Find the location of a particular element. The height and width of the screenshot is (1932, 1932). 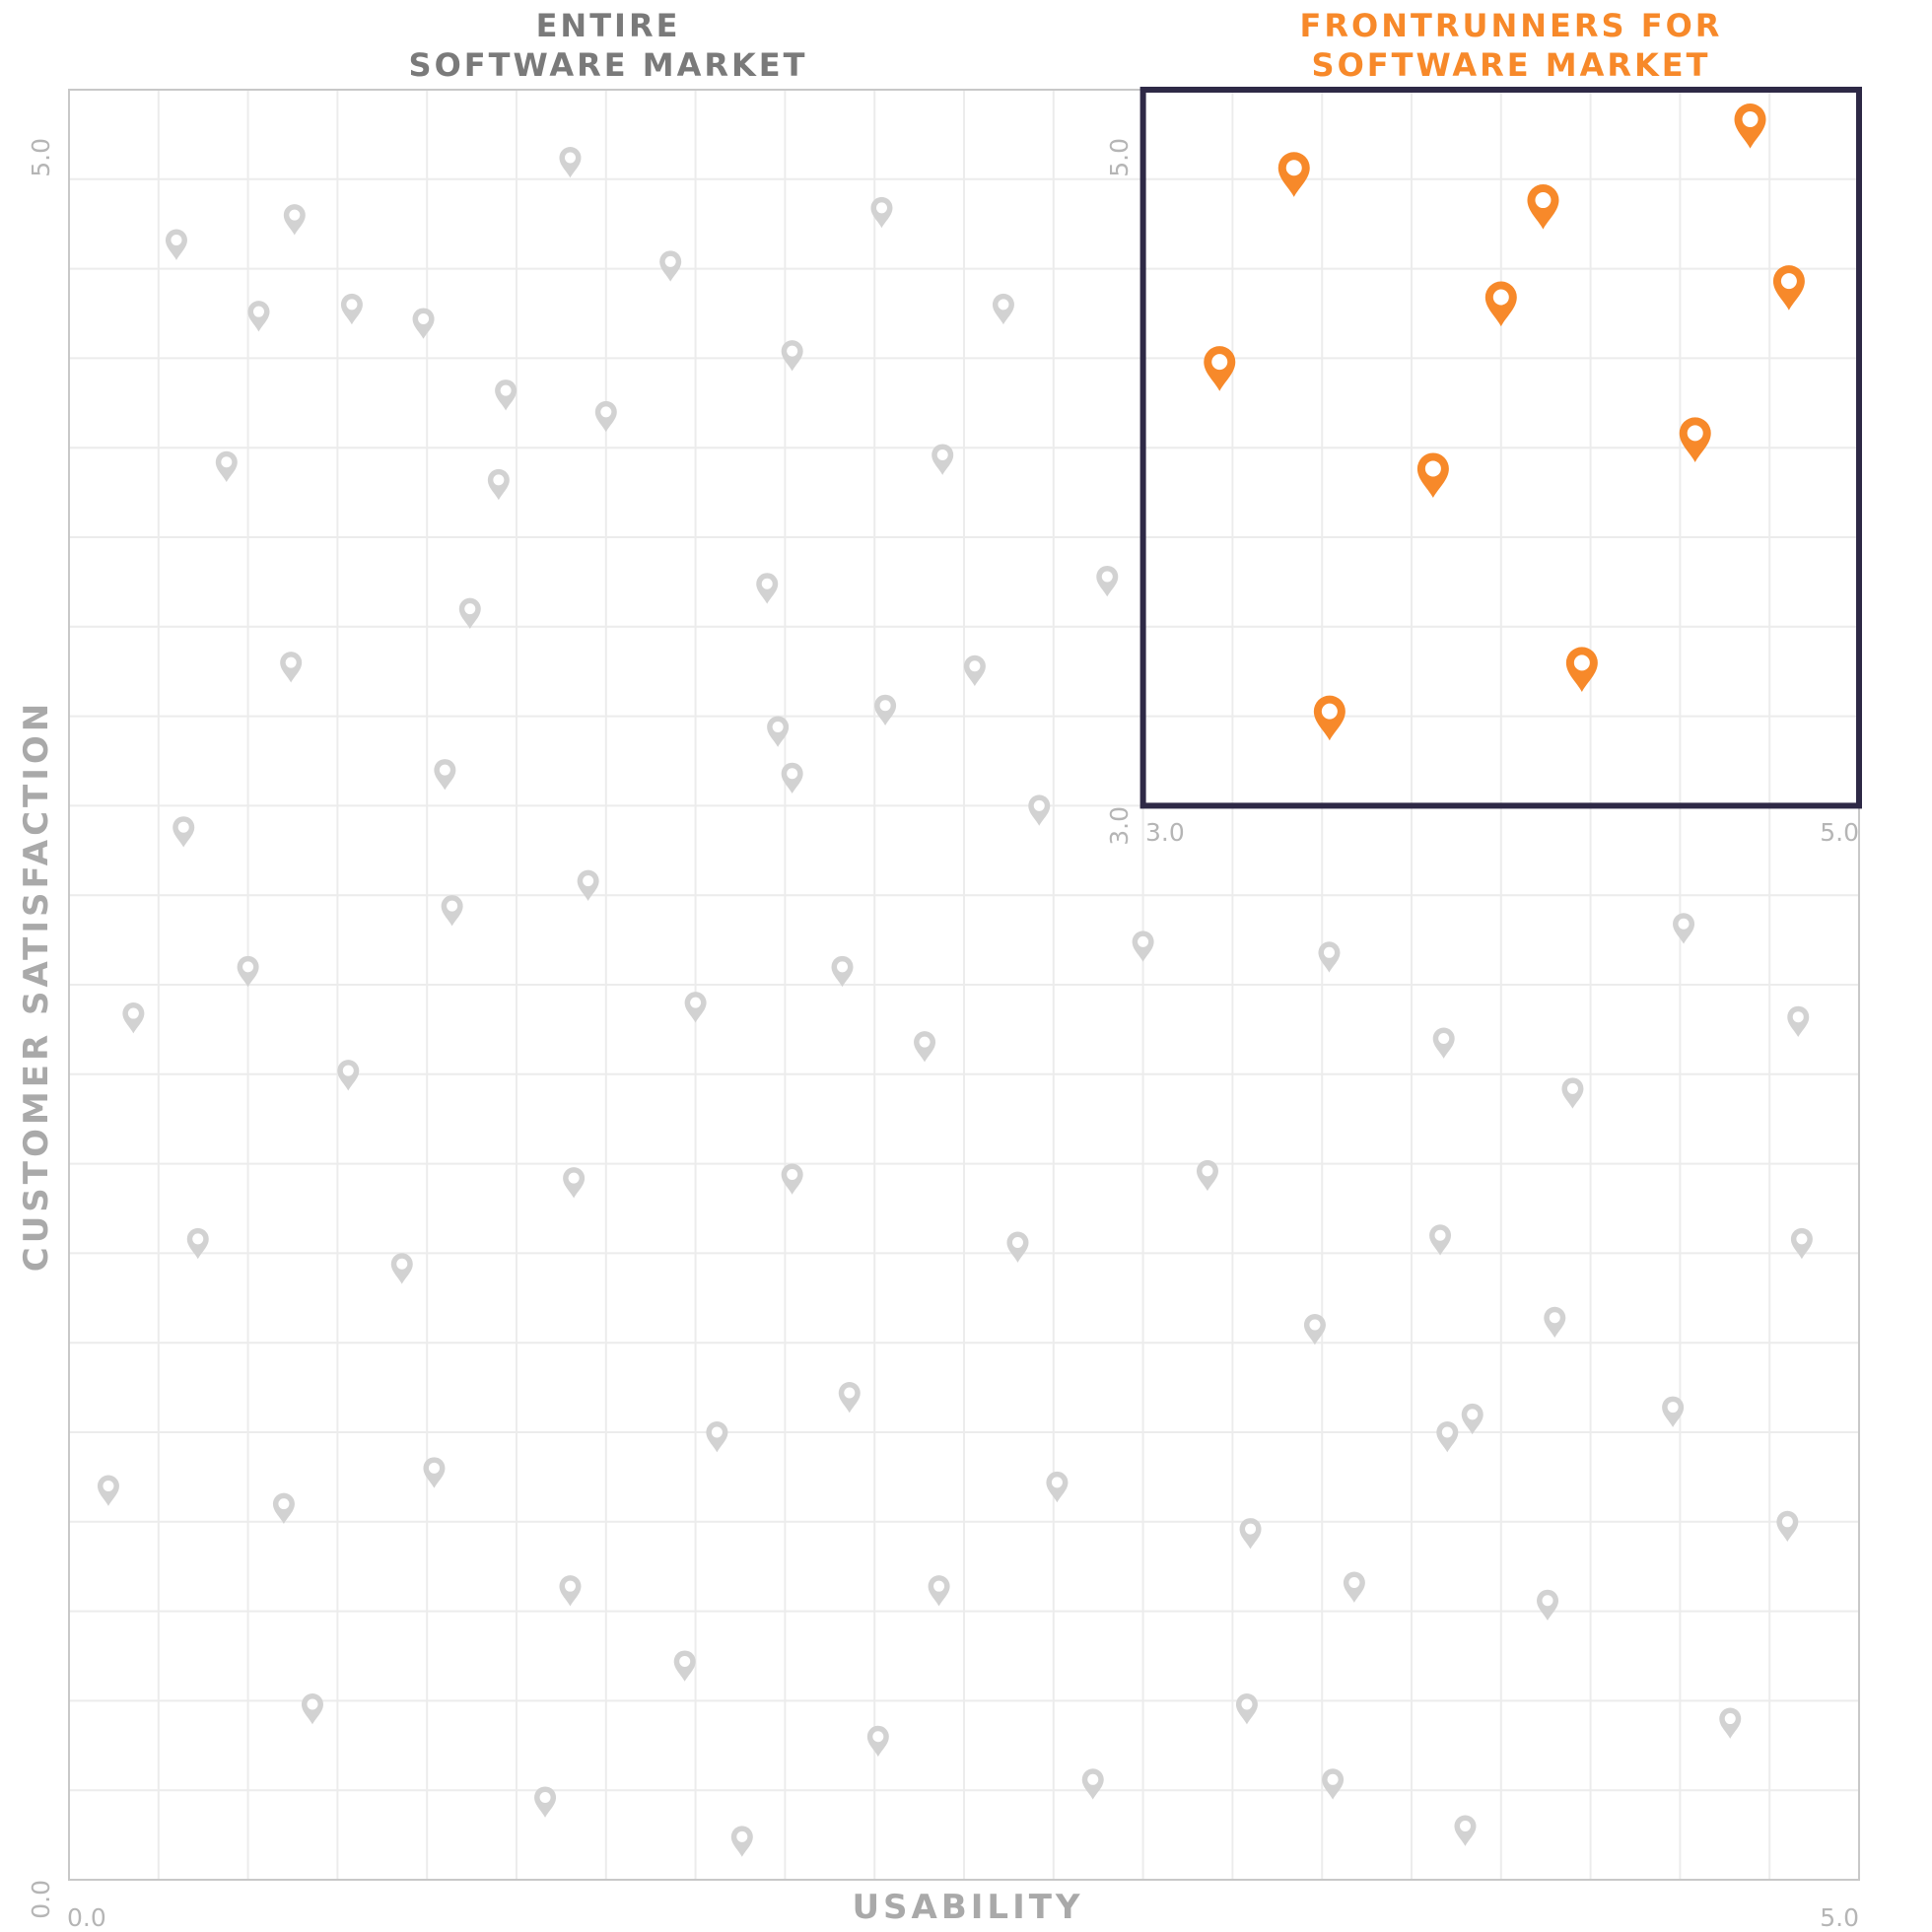

frontrunners-frame is located at coordinates (1501, 448).